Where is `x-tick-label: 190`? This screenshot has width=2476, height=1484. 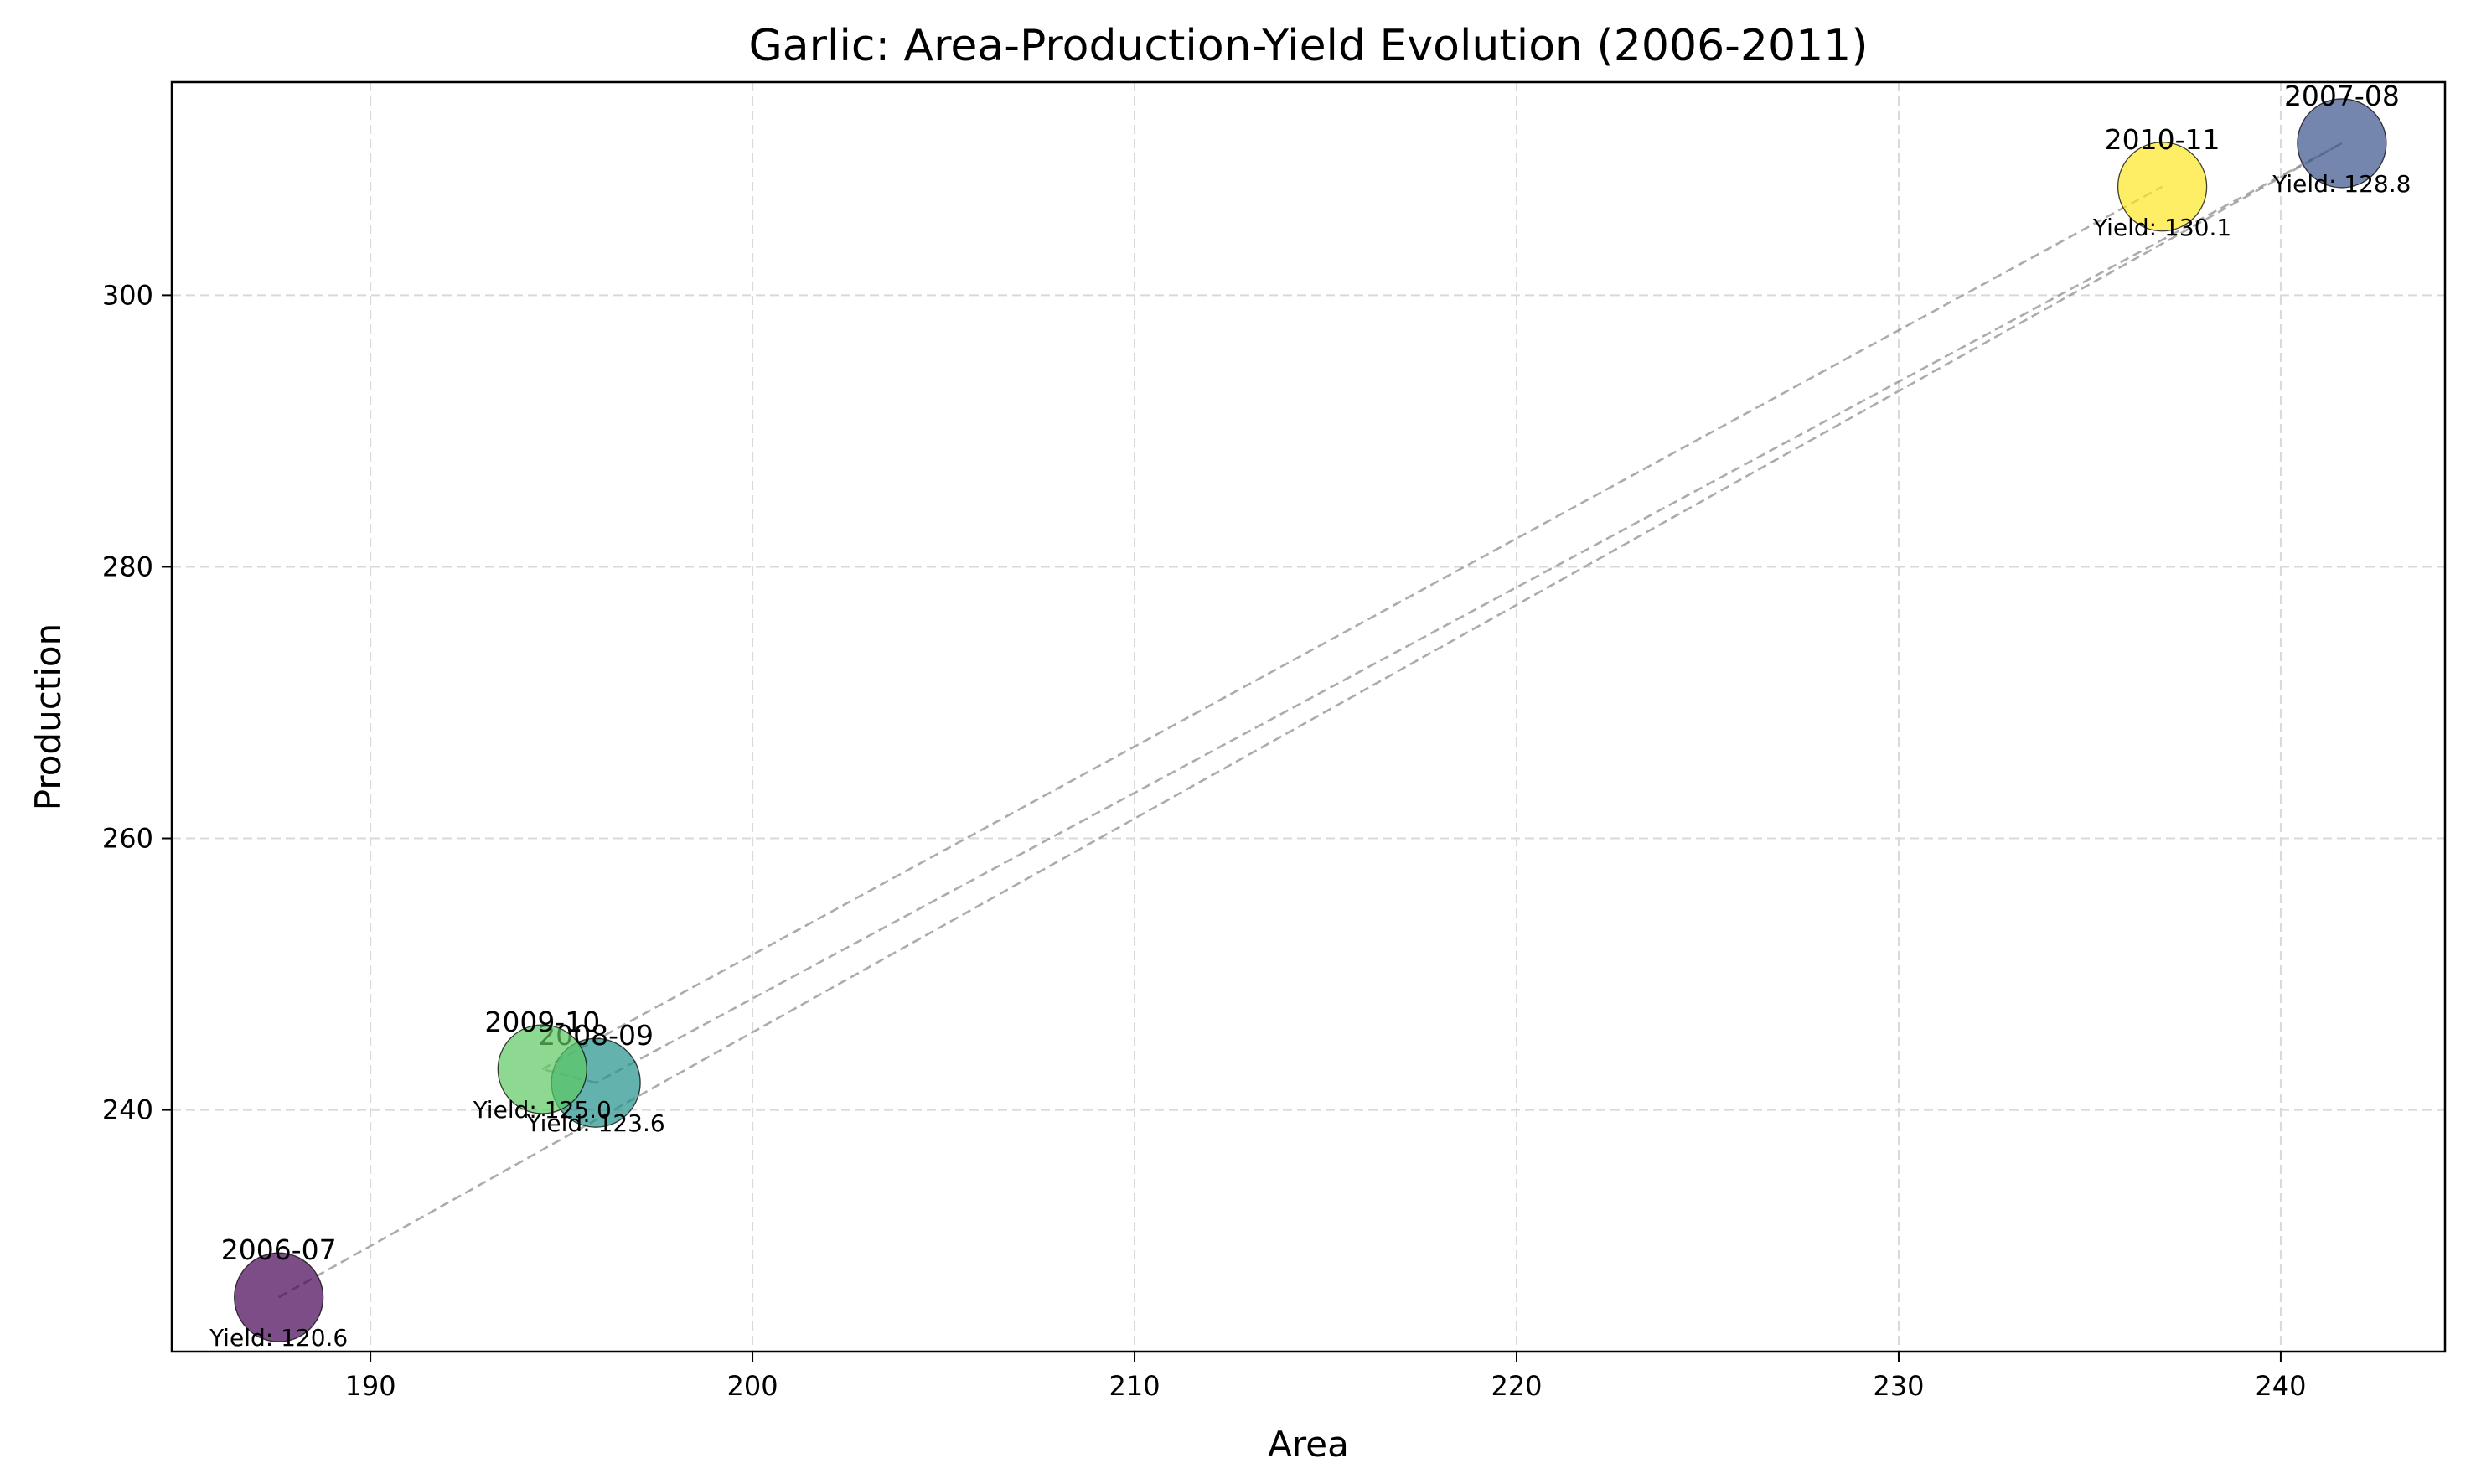
x-tick-label: 190 is located at coordinates (370, 1386).